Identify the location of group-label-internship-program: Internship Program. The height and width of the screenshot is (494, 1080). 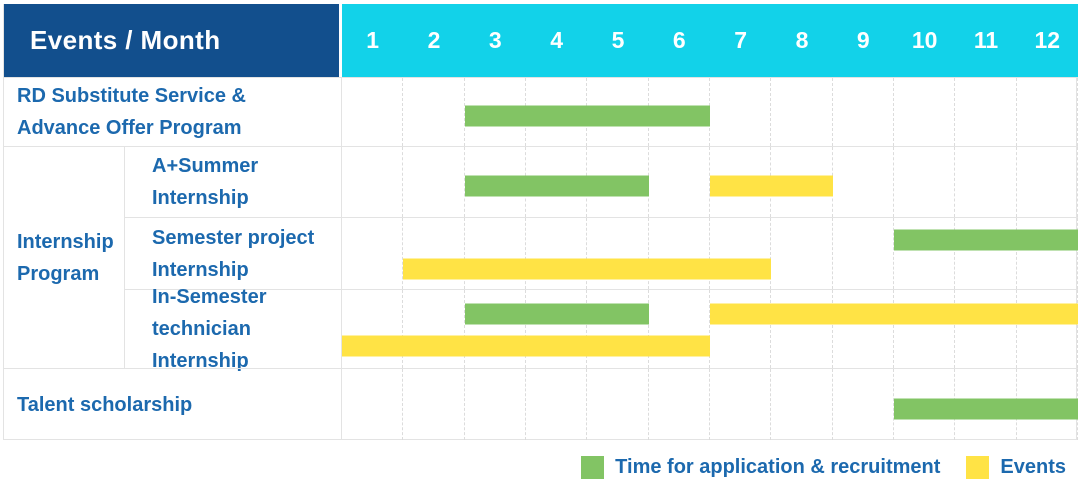
(64, 257).